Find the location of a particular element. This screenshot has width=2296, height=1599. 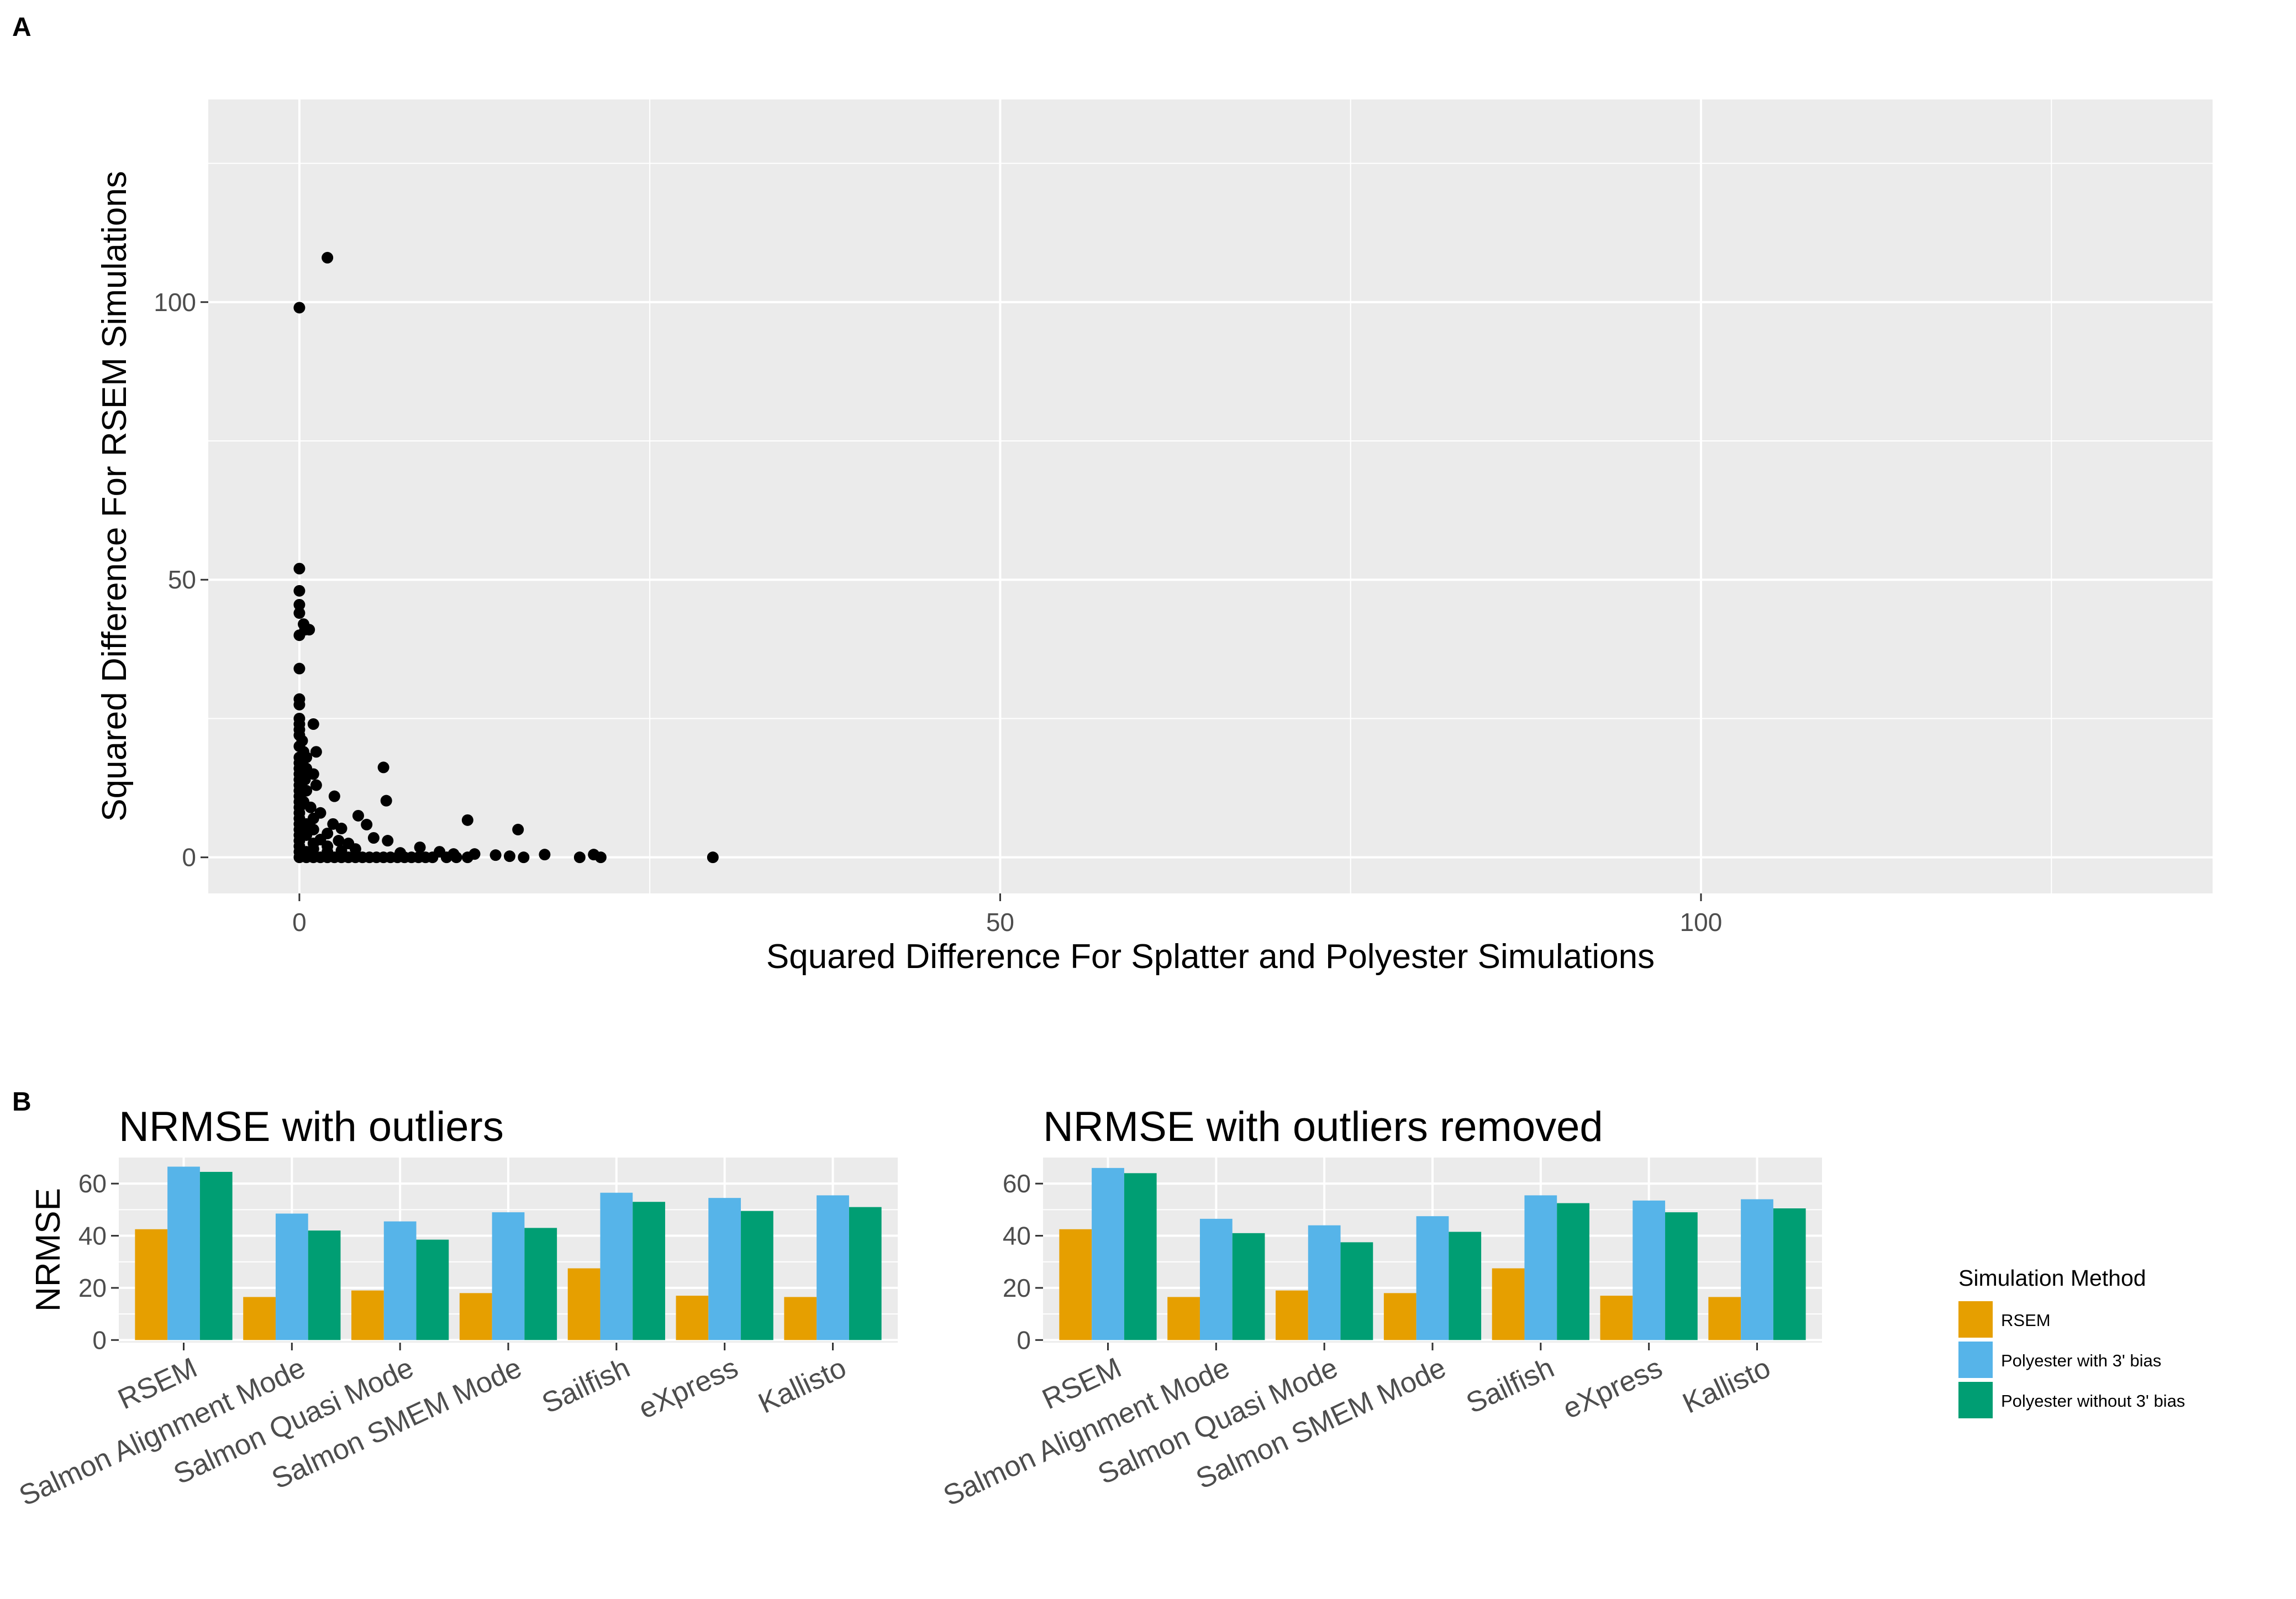

bar-chart-1-y-axis-title: NRMSE is located at coordinates (48, 1250).